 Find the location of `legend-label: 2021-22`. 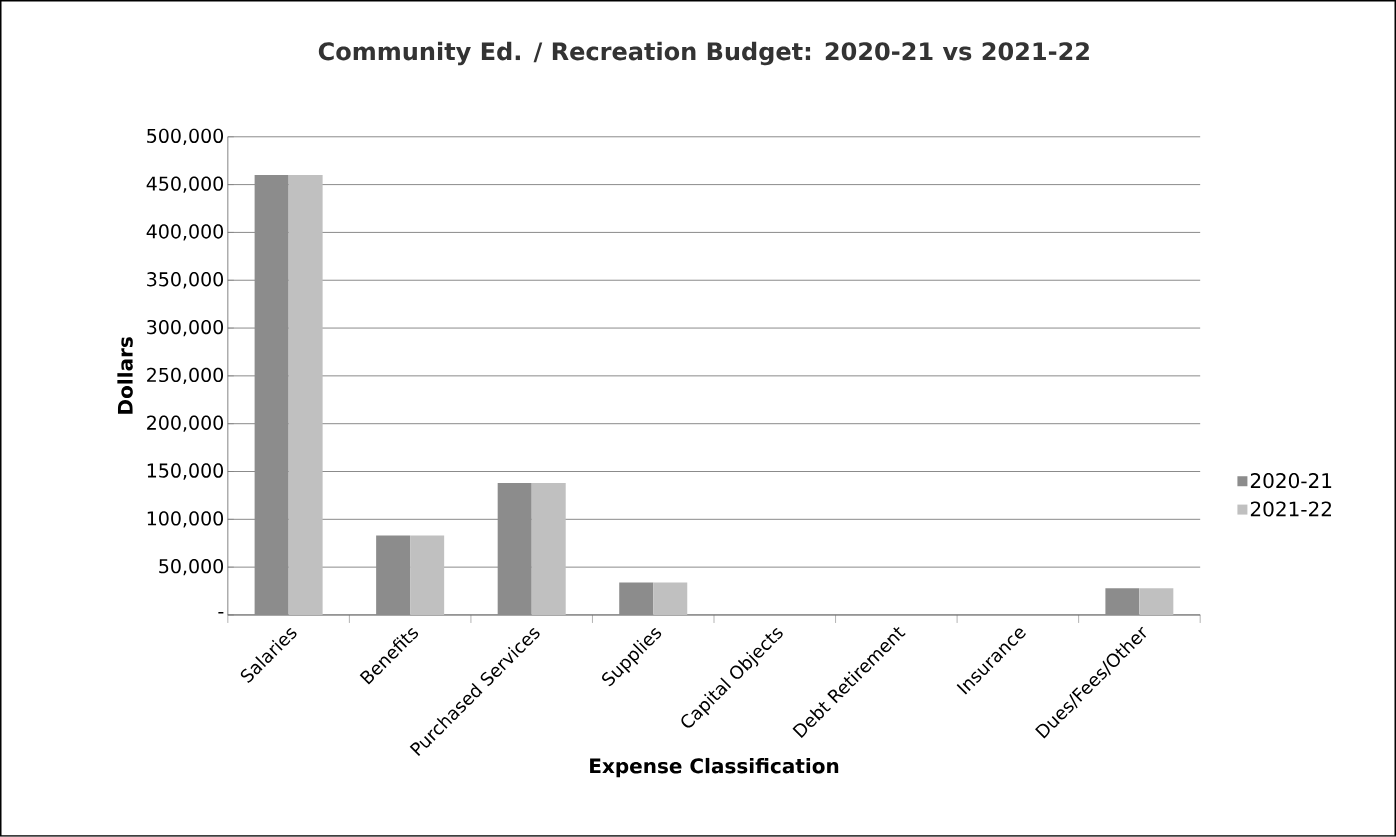

legend-label: 2021-22 is located at coordinates (1290, 509).